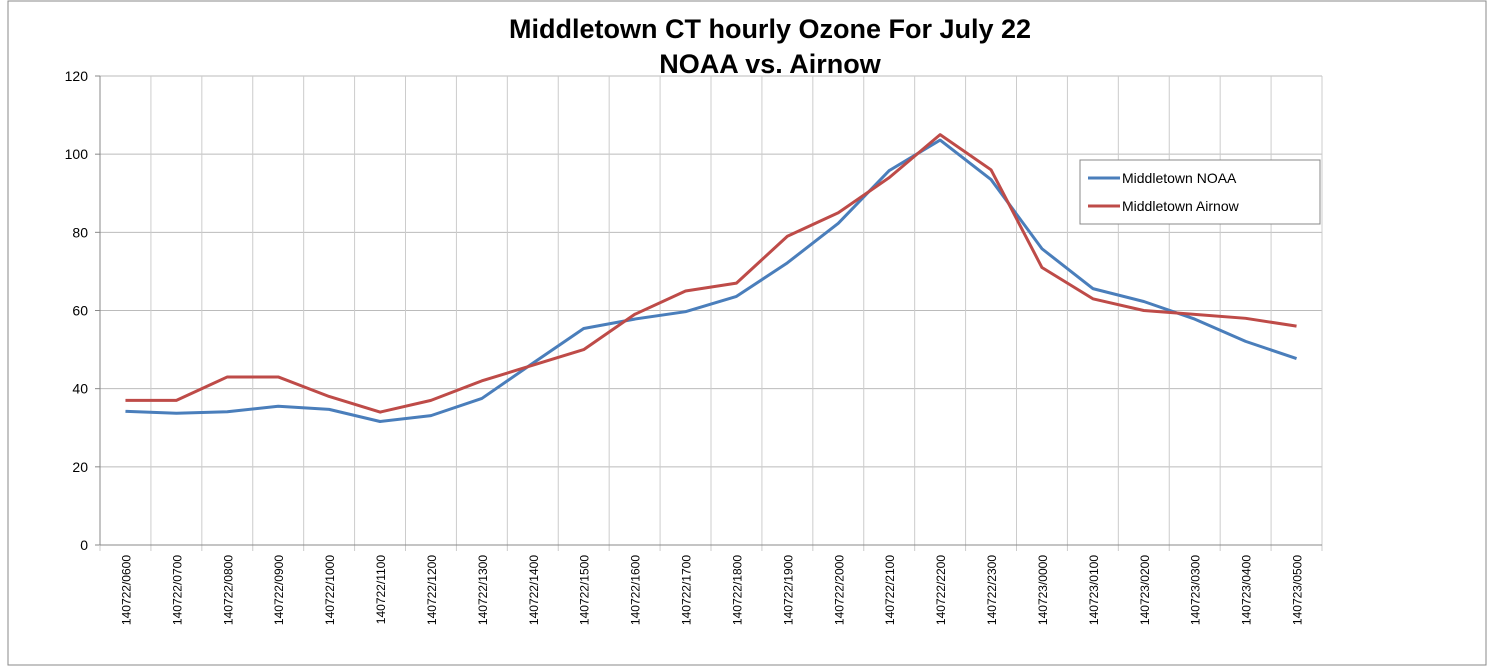 This screenshot has height=667, width=1489. What do you see at coordinates (80, 232) in the screenshot?
I see `y-tick-label: 80` at bounding box center [80, 232].